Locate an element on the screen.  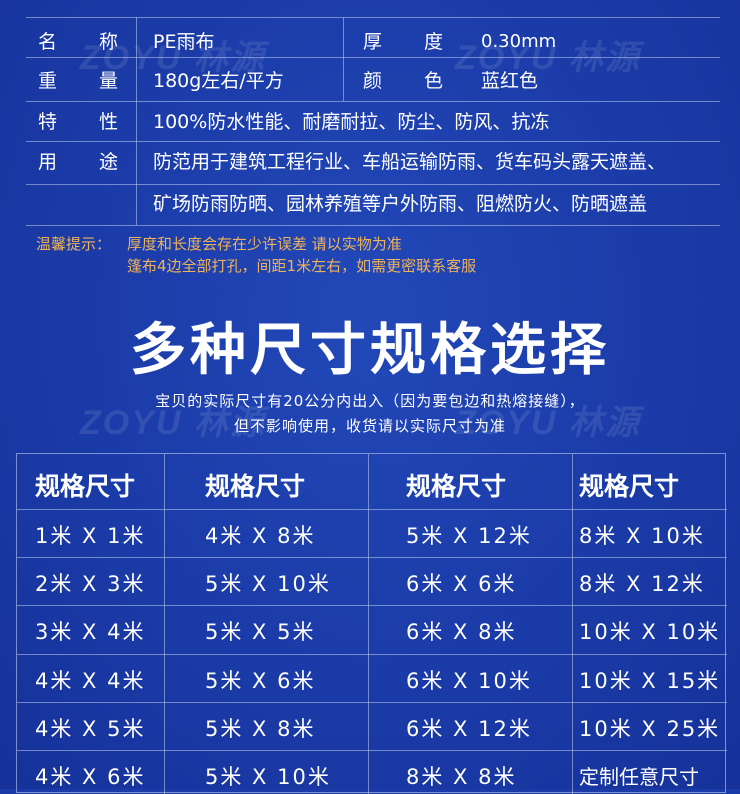
size-cell: 6米 X 8米 is located at coordinates (461, 632).